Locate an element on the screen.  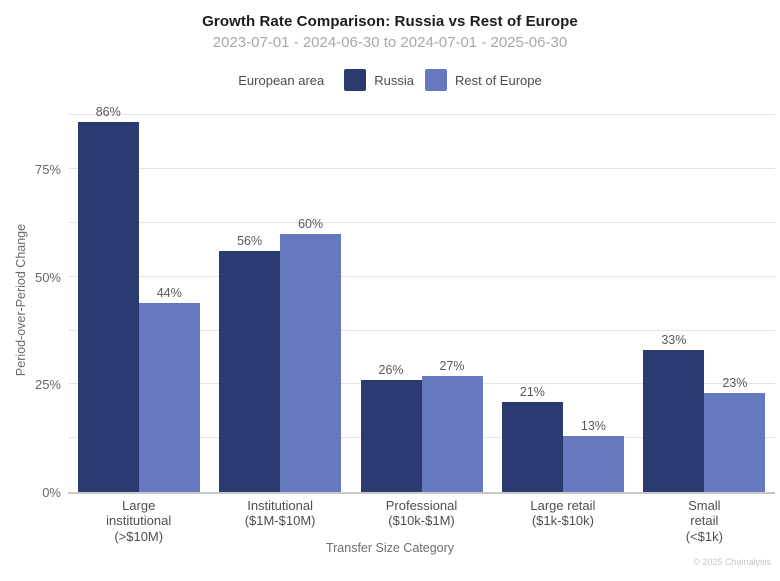
bar-russia: 86% is located at coordinates (108, 298).